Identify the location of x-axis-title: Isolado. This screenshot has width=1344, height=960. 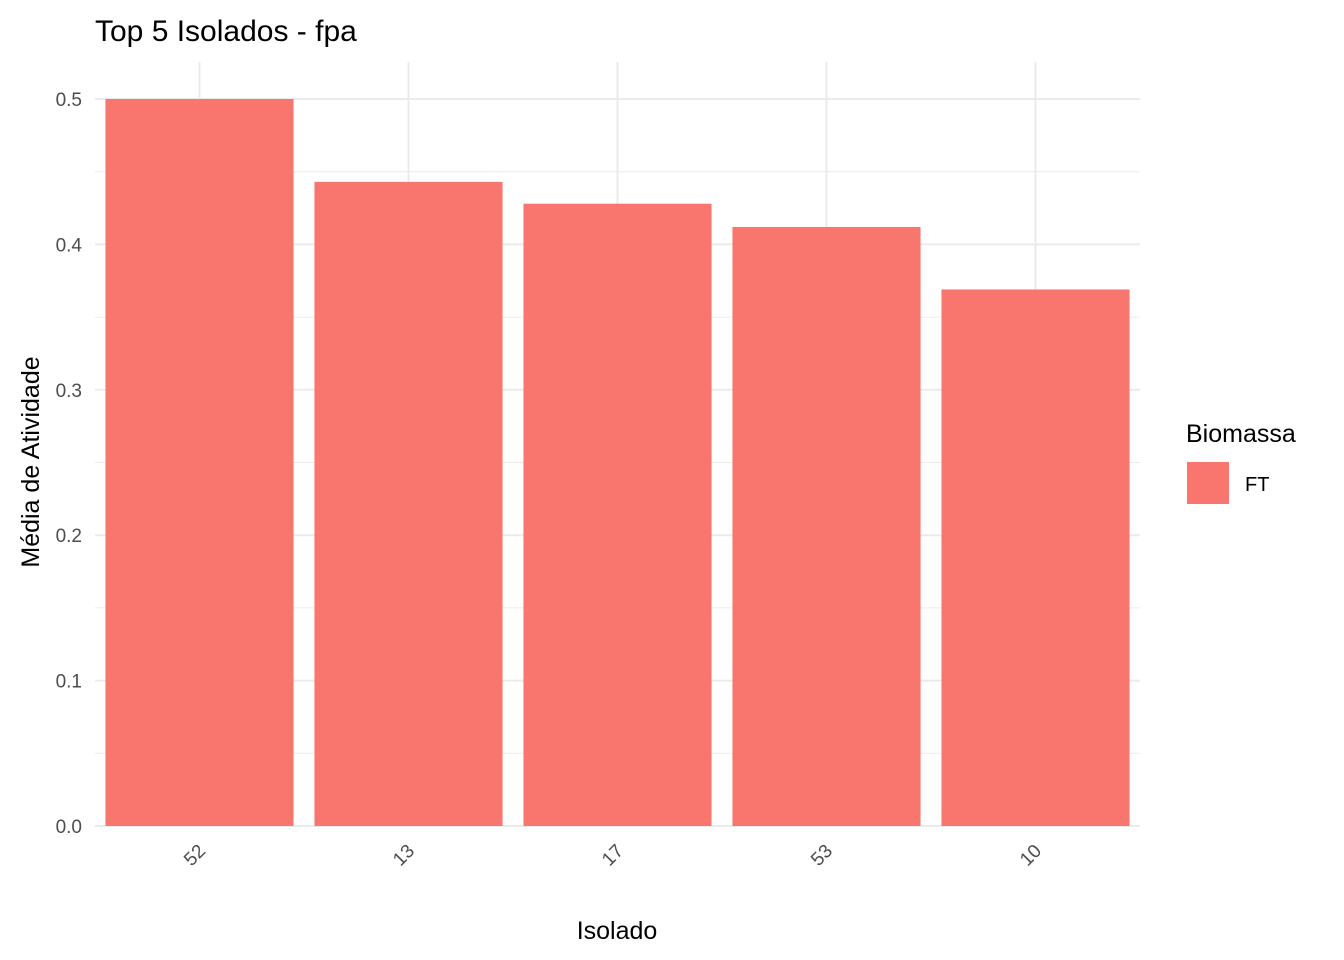
(617, 931).